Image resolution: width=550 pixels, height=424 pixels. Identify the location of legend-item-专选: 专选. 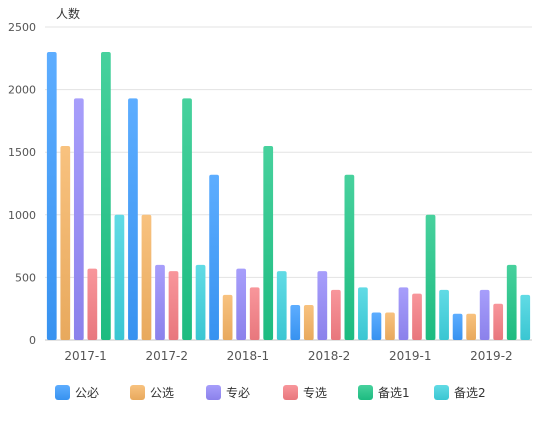
(305, 392).